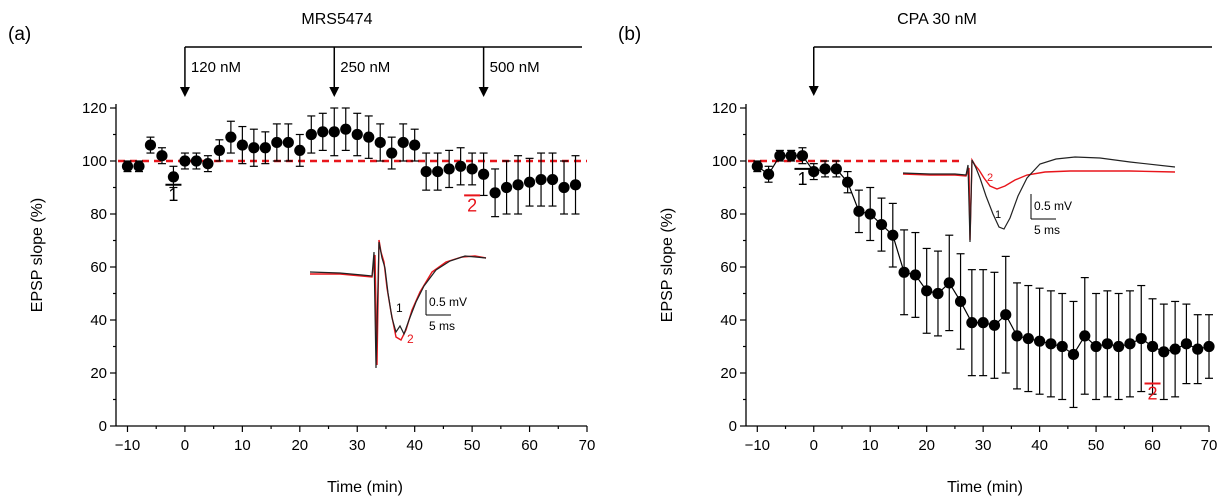 The width and height of the screenshot is (1225, 500). Describe the element at coordinates (937, 19) in the screenshot. I see `chart-title: CPA 30 nM` at that location.